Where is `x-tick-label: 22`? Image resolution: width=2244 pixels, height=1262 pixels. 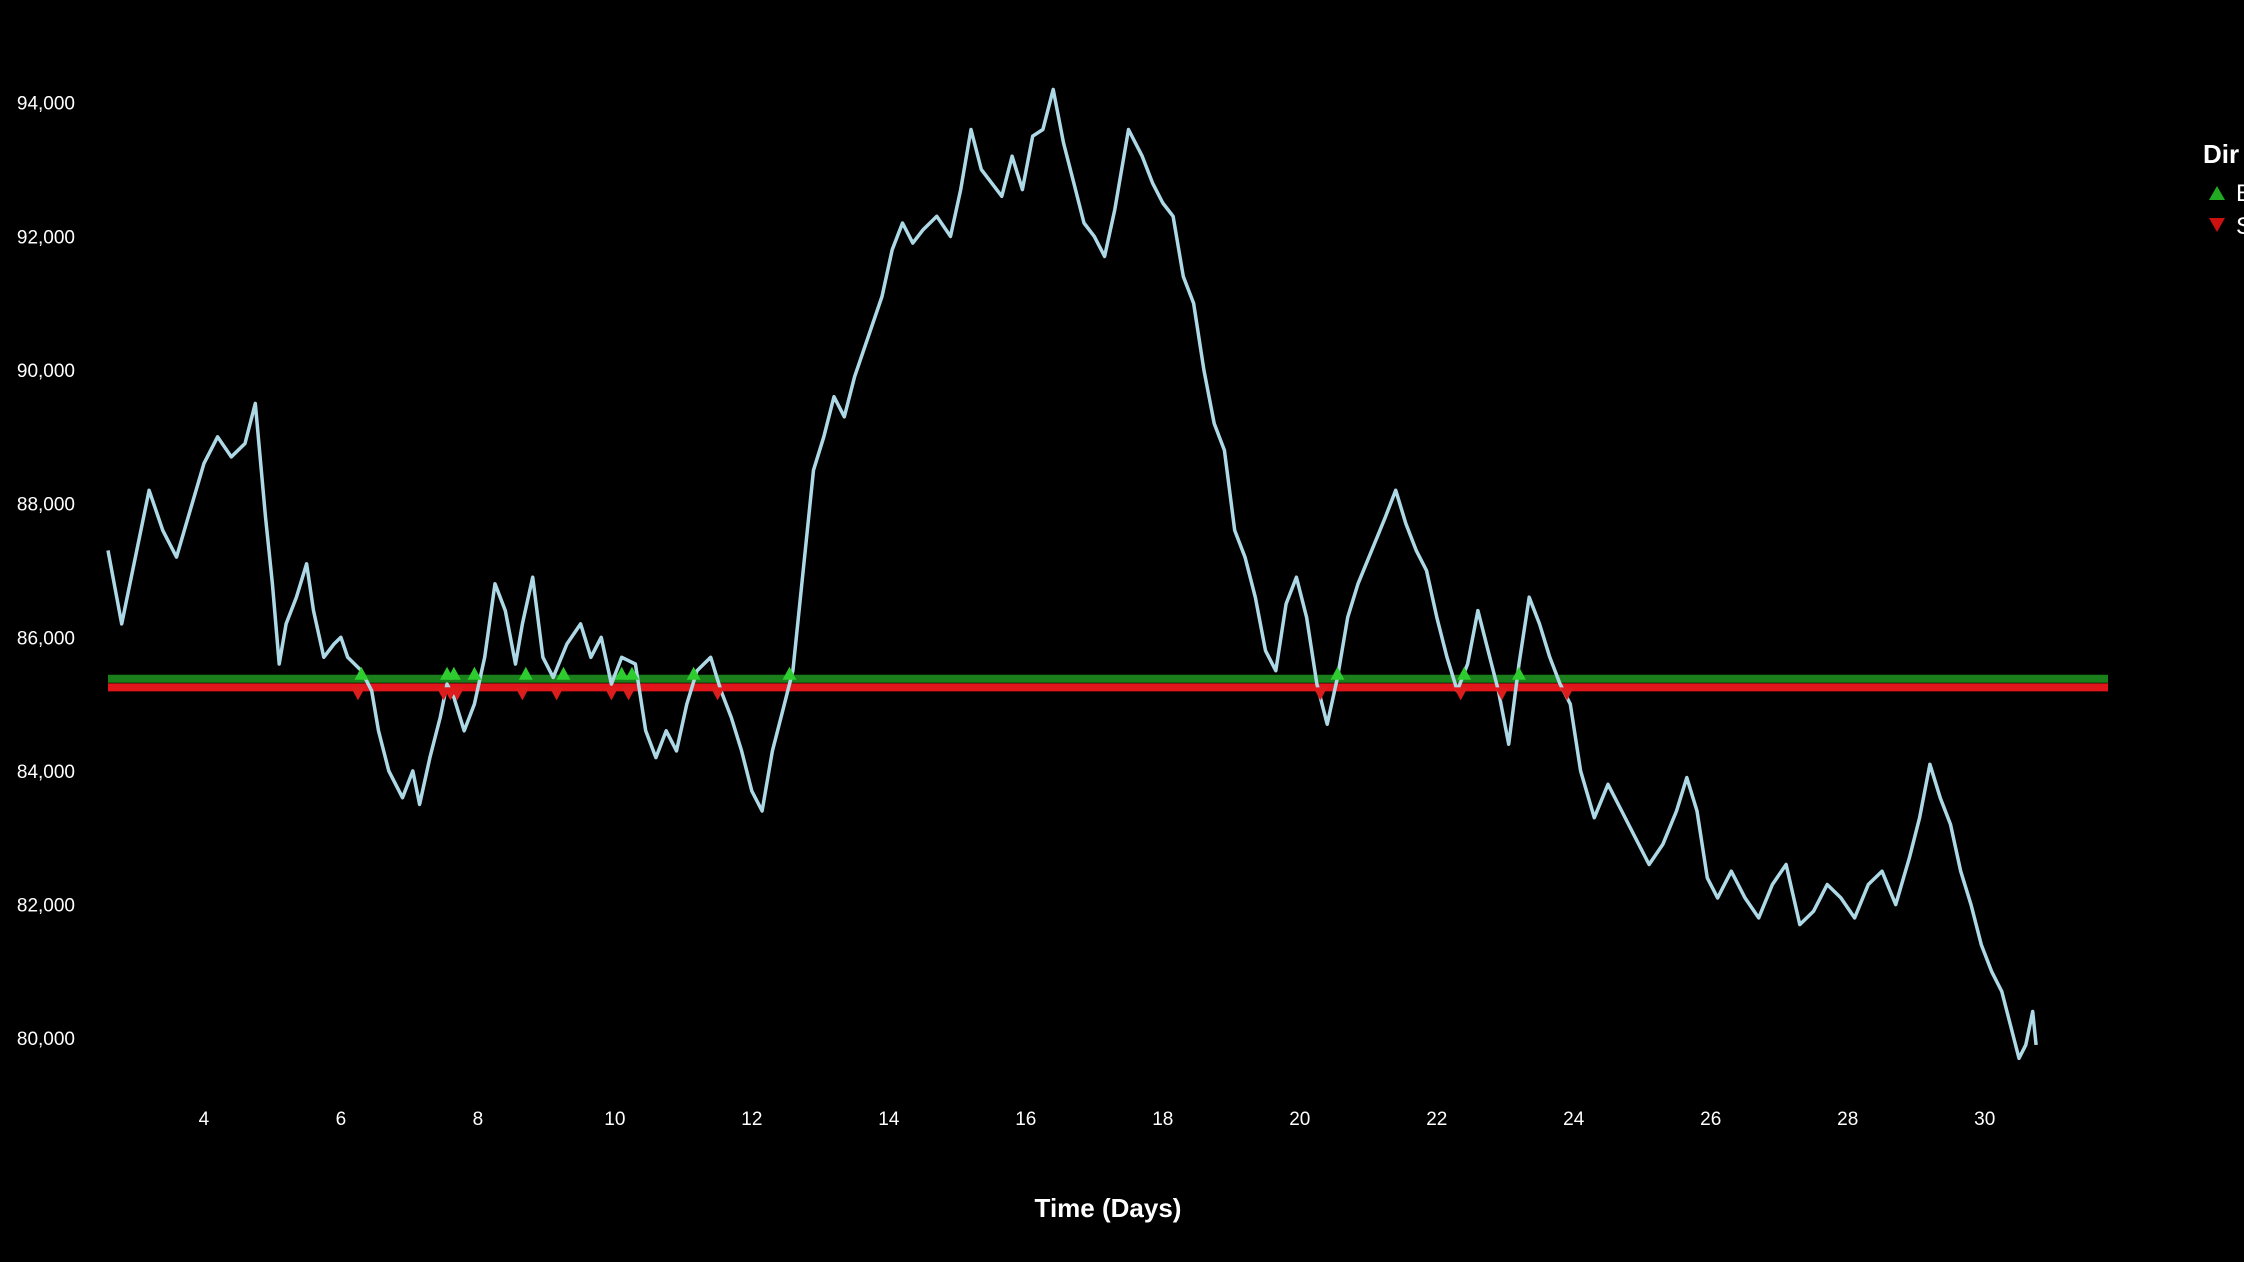 x-tick-label: 22 is located at coordinates (1436, 1119).